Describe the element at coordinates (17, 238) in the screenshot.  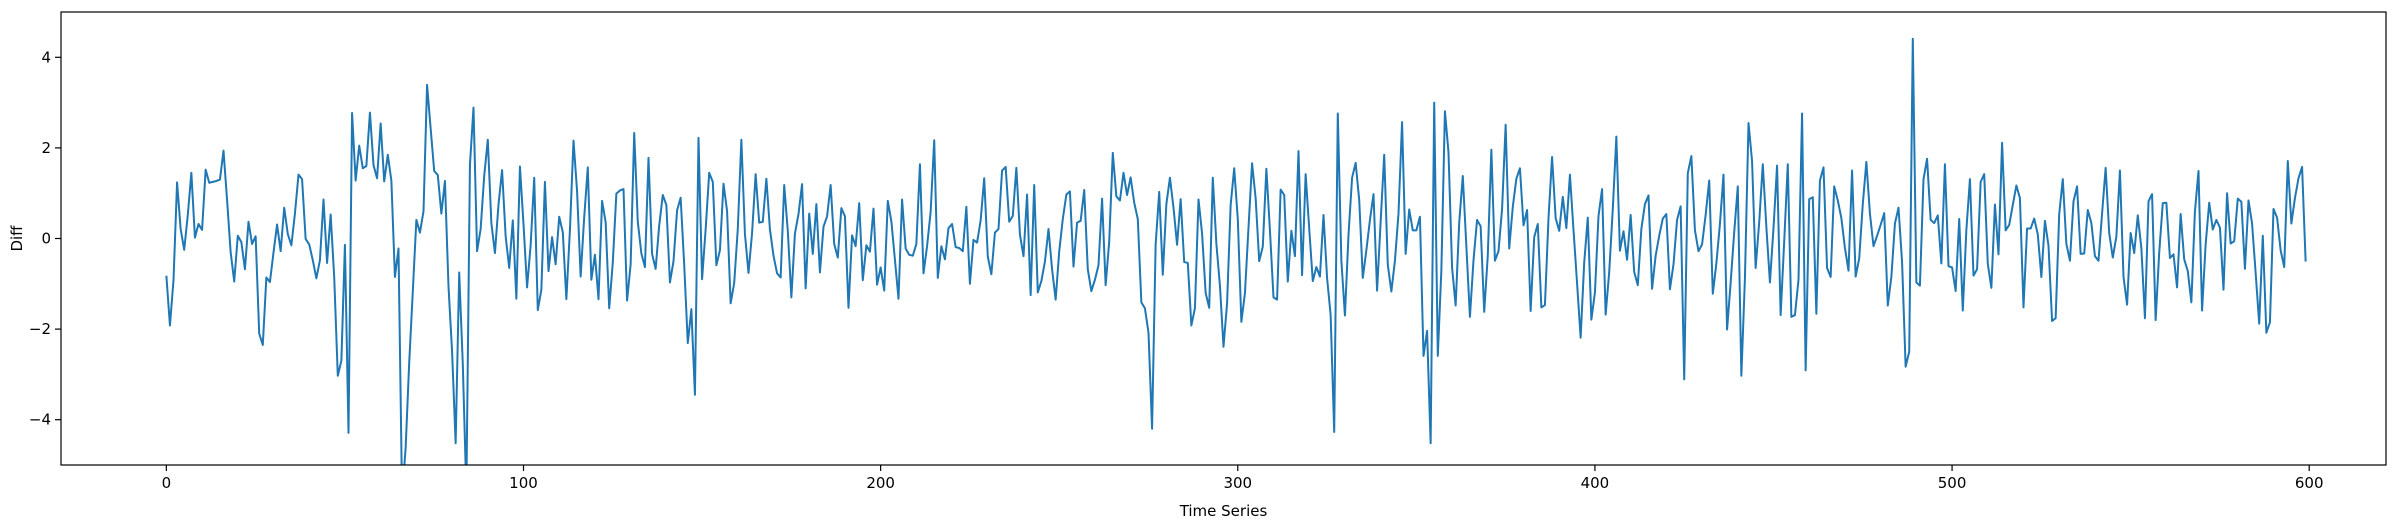
I see `y-axis-label: Diff` at that location.